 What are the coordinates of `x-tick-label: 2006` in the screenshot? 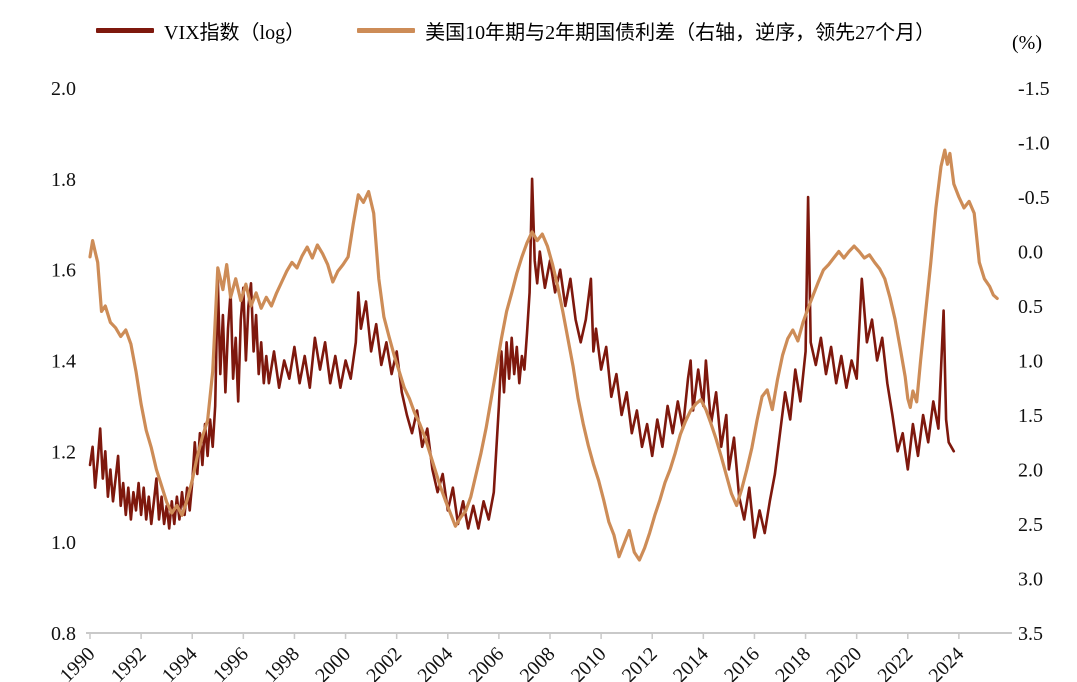 It's located at (487, 662).